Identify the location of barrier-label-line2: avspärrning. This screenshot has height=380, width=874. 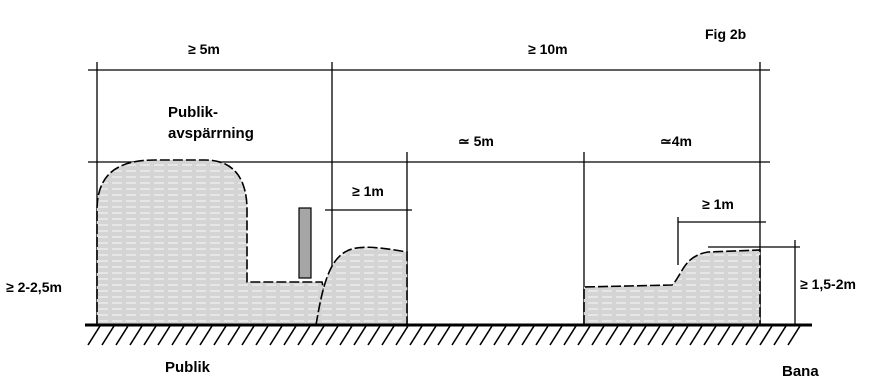
(211, 133).